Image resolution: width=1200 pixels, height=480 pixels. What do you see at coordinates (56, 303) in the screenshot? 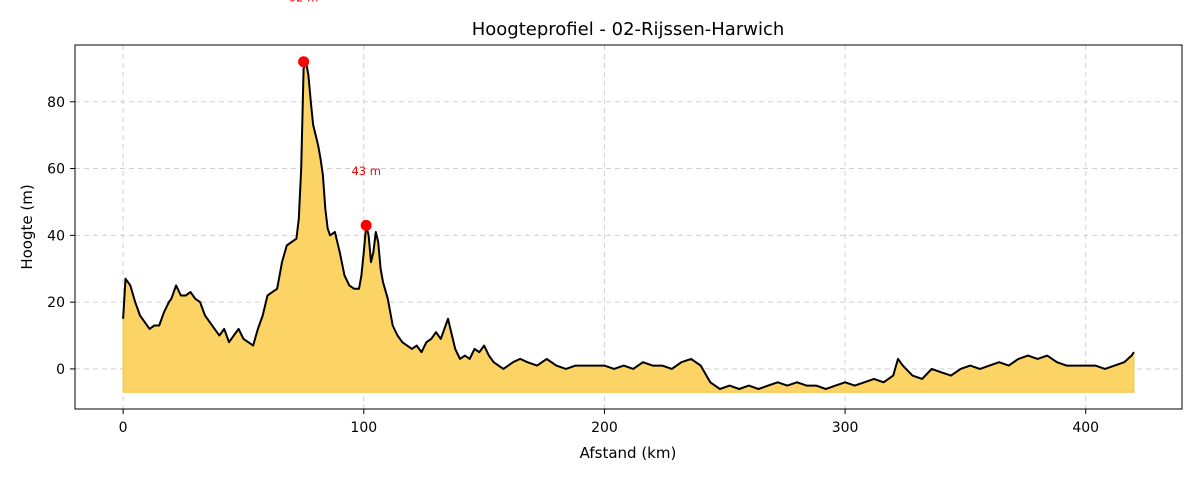
I see `y-tick-label: 20` at bounding box center [56, 303].